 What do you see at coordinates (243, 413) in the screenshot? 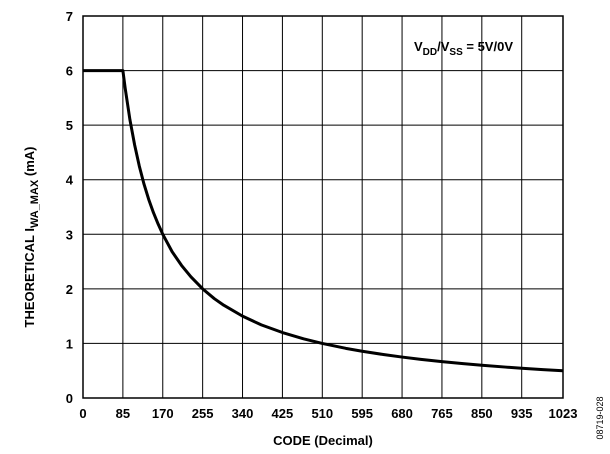
I see `x-tick-label: 340` at bounding box center [243, 413].